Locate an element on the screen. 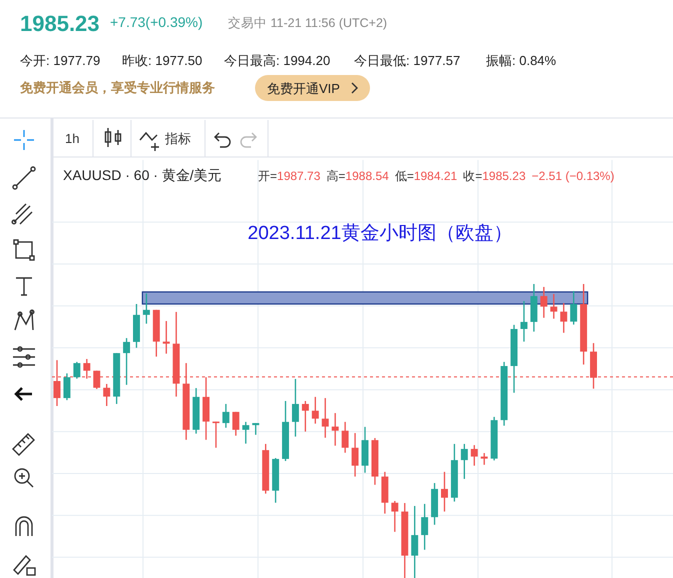 Image resolution: width=673 pixels, height=578 pixels. text: +7.73(+0.39%) is located at coordinates (156, 22).